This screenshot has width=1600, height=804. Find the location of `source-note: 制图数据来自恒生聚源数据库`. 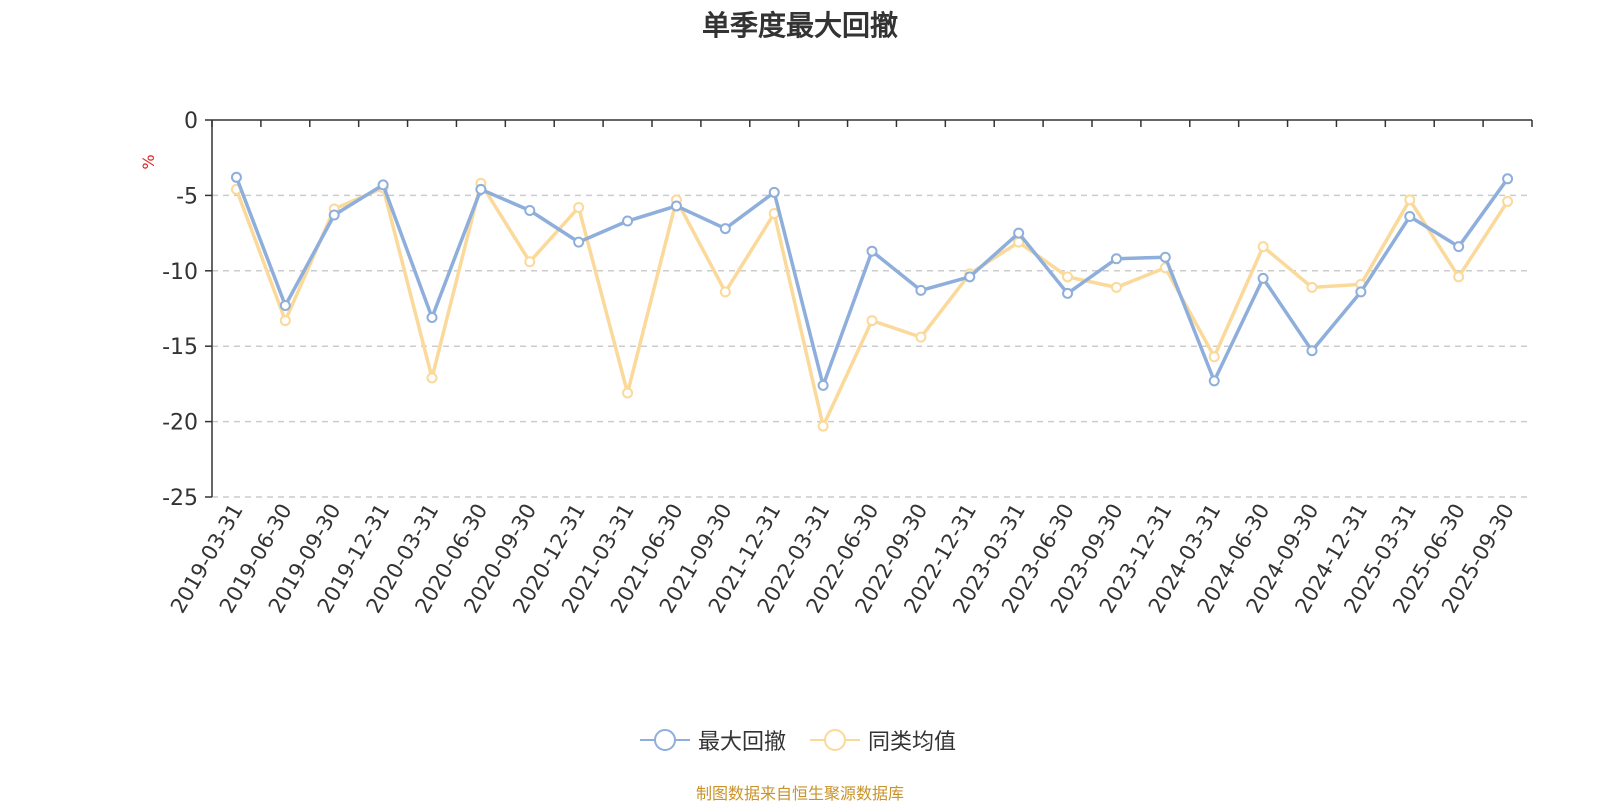

source-note: 制图数据来自恒生聚源数据库 is located at coordinates (799, 793).